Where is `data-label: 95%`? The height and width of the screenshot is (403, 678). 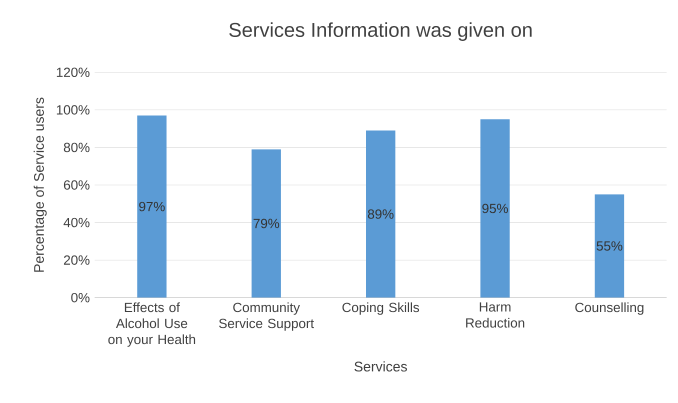
data-label: 95% is located at coordinates (495, 209).